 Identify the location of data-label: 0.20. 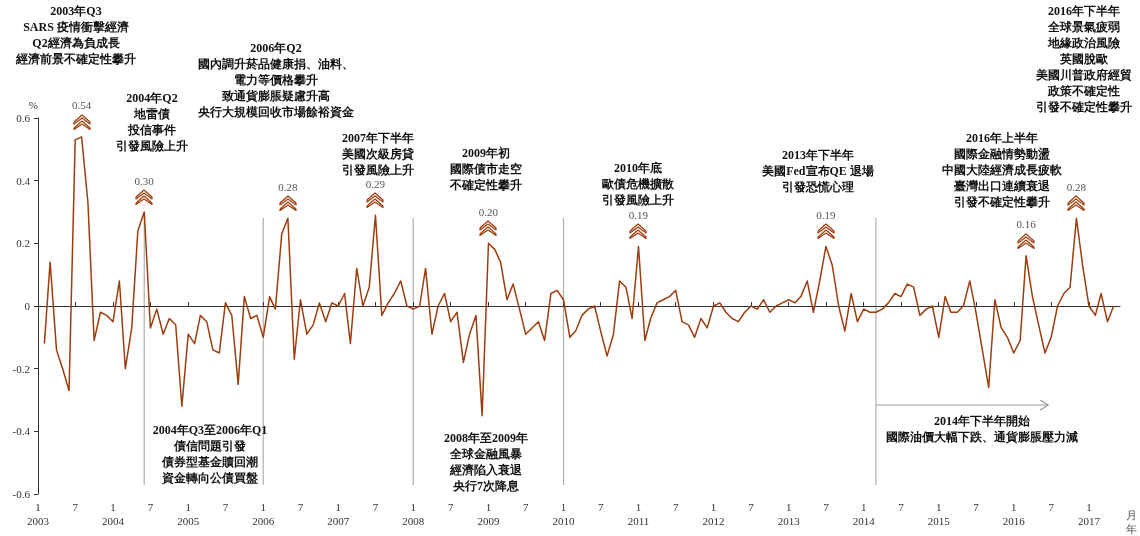
(488, 211).